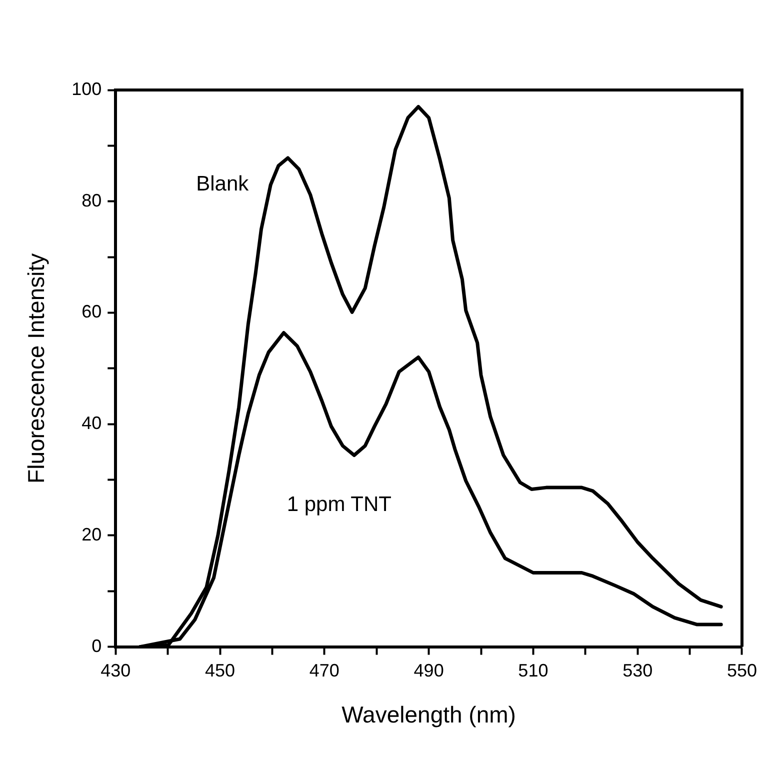  Describe the element at coordinates (92, 423) in the screenshot. I see `y-tick-label: 40` at that location.